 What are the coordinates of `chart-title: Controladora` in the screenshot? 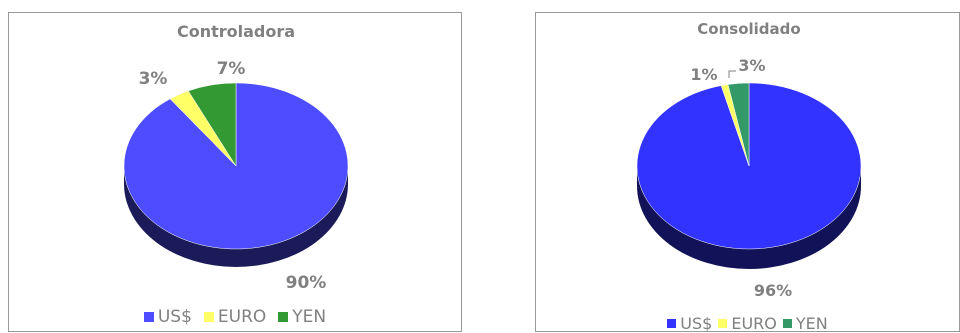 It's located at (236, 31).